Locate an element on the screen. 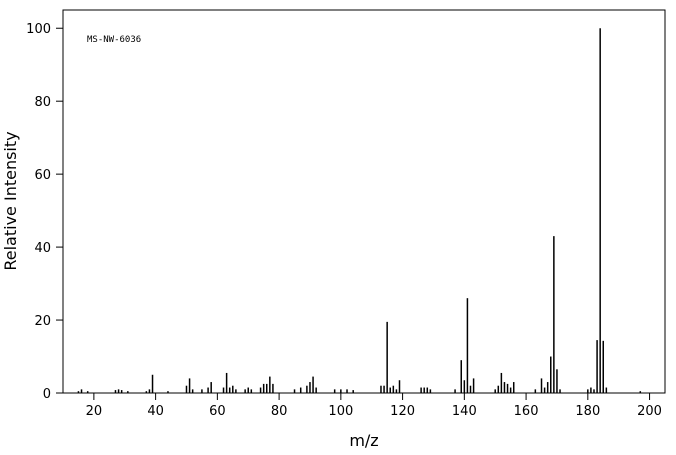 This screenshot has height=455, width=676. y-tick-label: 0 is located at coordinates (47, 394).